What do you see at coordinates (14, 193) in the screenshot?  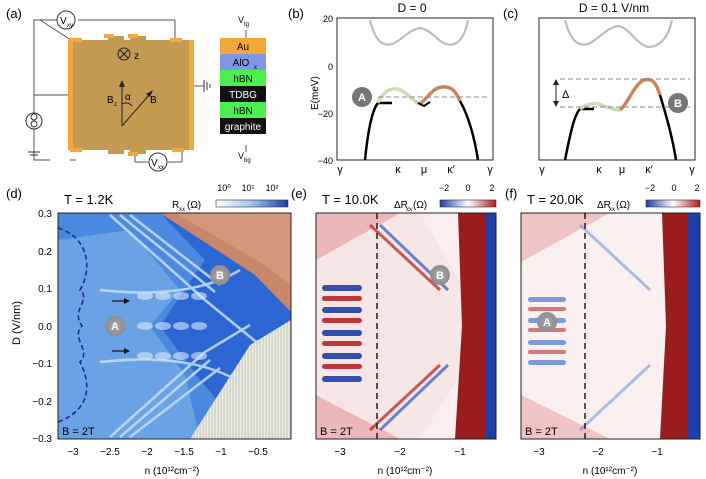 I see `panel-label-d: (d)` at bounding box center [14, 193].